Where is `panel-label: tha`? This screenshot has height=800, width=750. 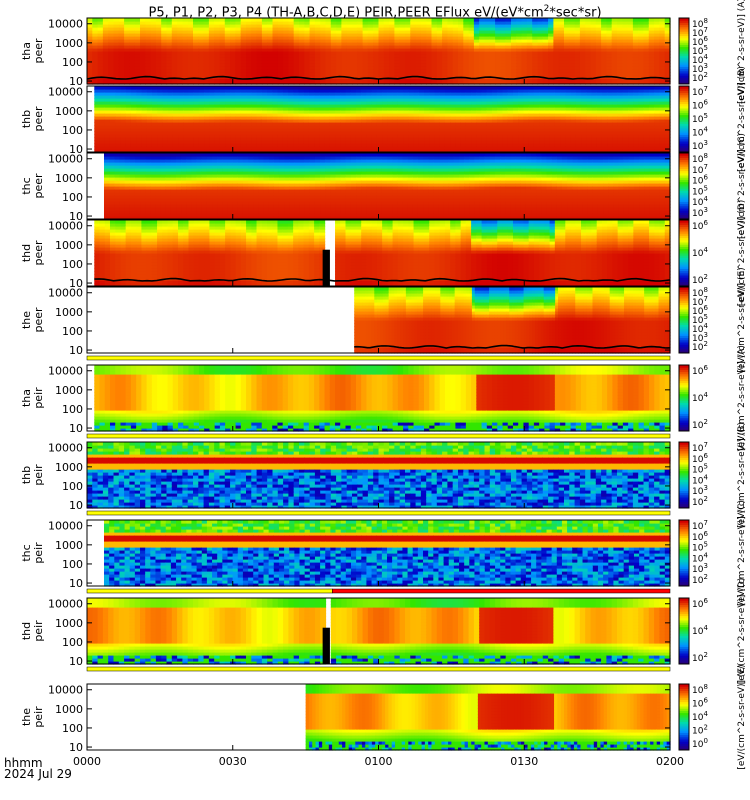
panel-label: tha is located at coordinates (26, 51).